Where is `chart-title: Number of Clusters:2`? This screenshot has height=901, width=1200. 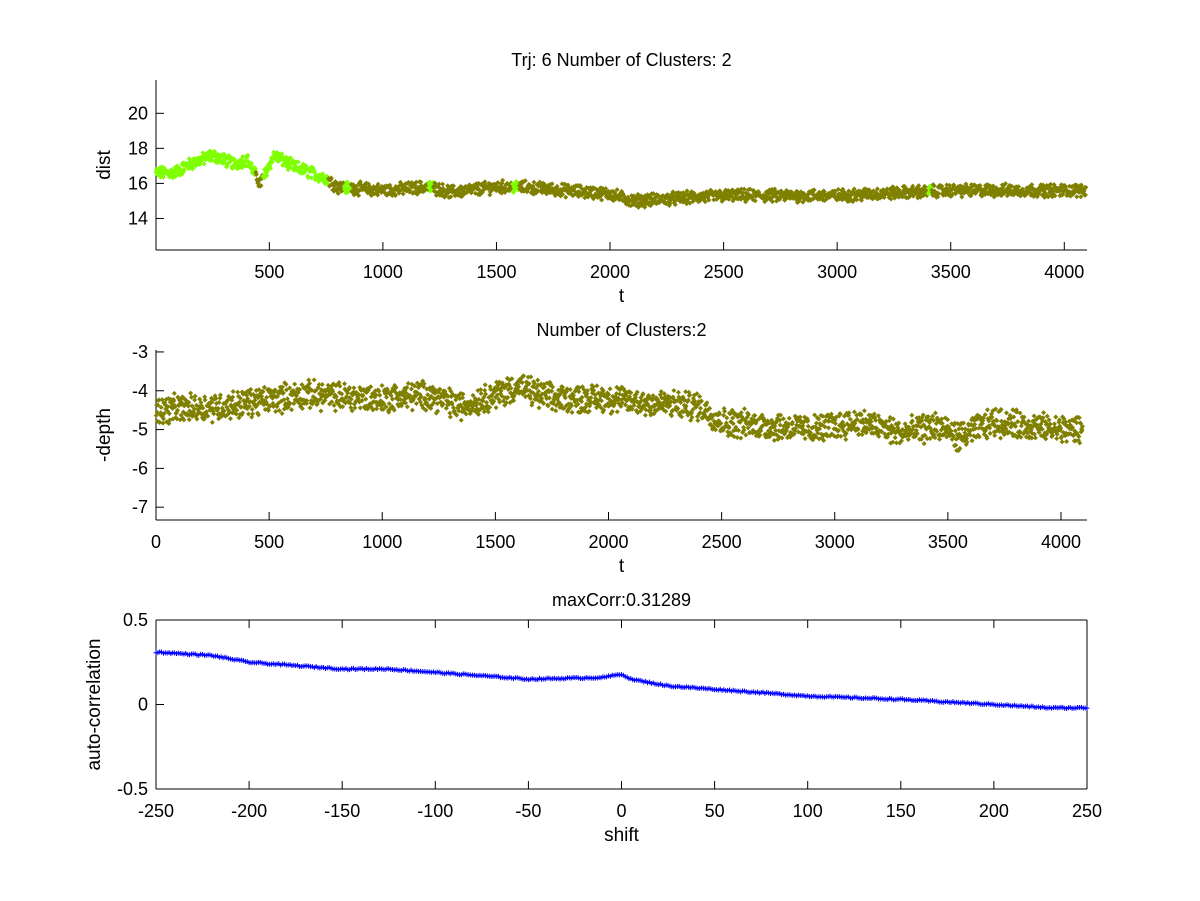 chart-title: Number of Clusters:2 is located at coordinates (621, 330).